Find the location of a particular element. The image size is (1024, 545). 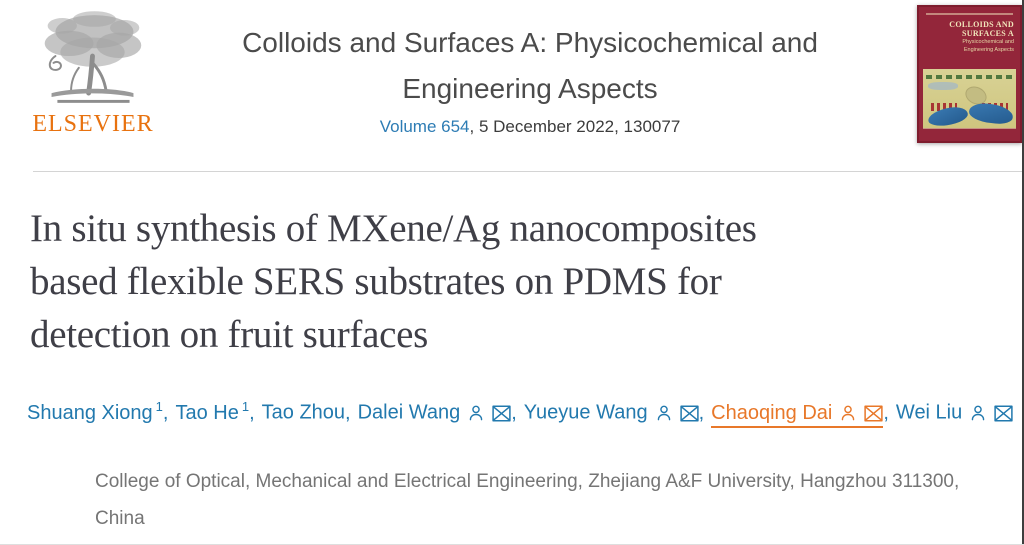

elsevier-tree-icon is located at coordinates (93, 57).